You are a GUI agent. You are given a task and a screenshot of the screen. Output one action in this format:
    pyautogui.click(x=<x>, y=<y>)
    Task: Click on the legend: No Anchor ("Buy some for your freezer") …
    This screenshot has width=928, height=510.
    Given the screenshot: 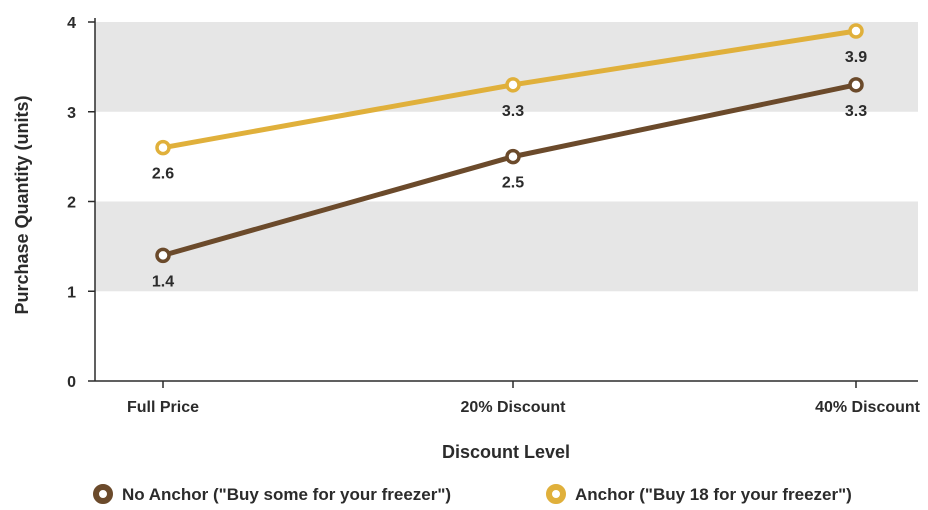 What is the action you would take?
    pyautogui.click(x=472, y=494)
    